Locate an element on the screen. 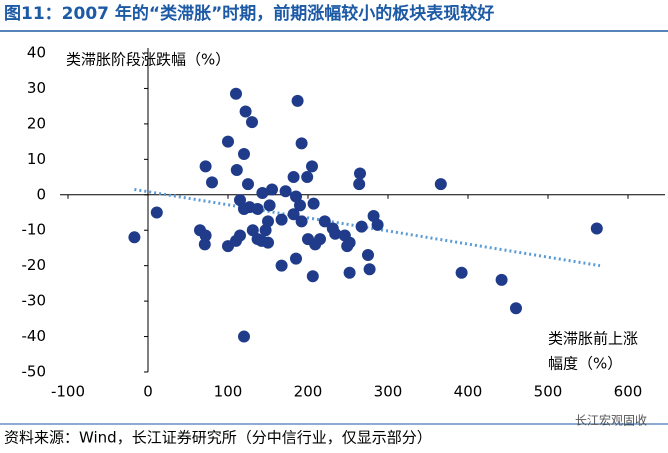 This screenshot has width=668, height=453. y-tick-label: 10 is located at coordinates (36, 159).